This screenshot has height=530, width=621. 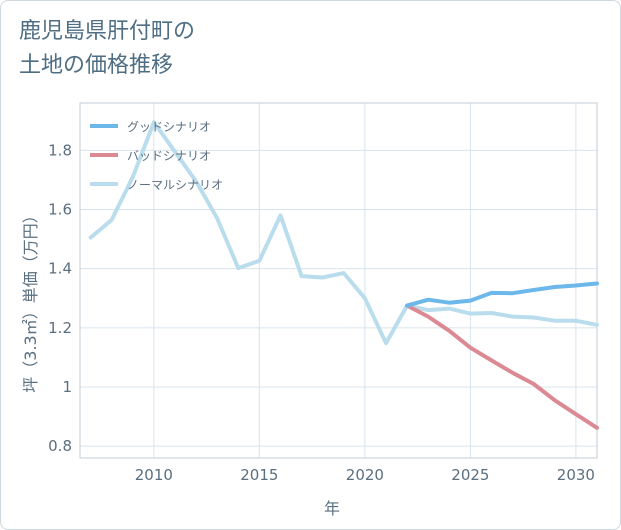 I want to click on x-axis-title: 年, so click(x=332, y=508).